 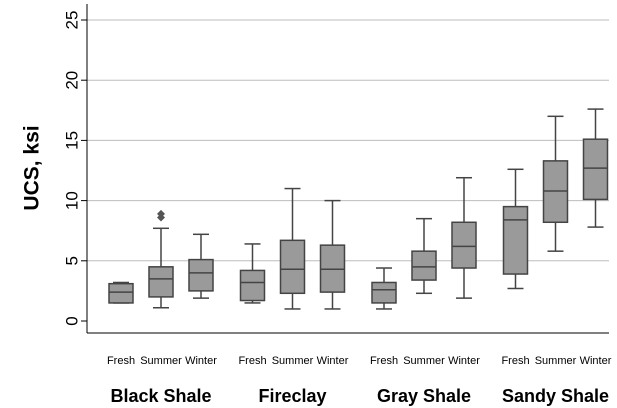 I want to click on outlier-point, so click(x=161, y=213).